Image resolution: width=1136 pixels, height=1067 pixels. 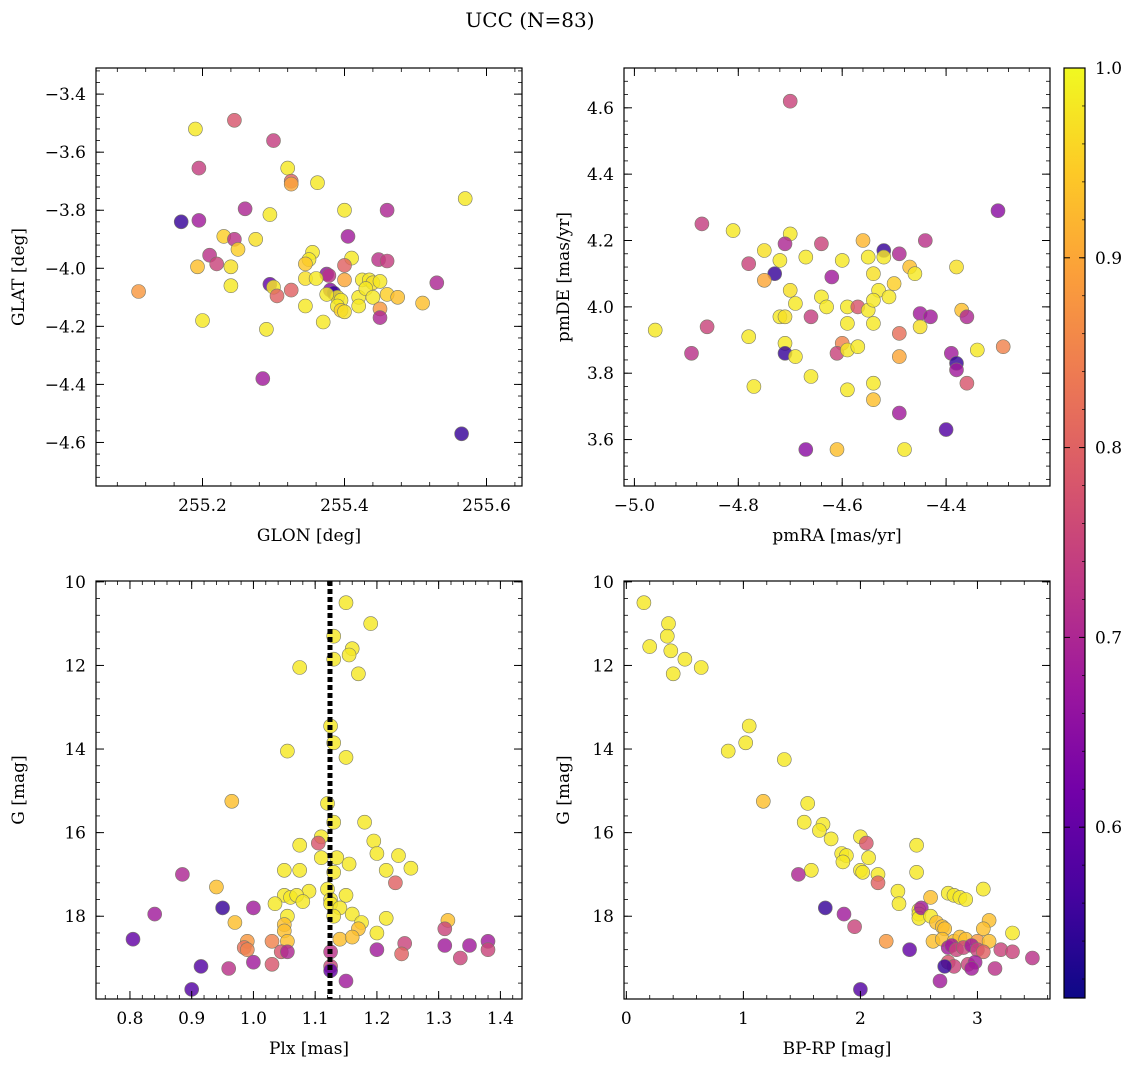 What do you see at coordinates (309, 1049) in the screenshot?
I see `x-axis-label: Plx [mas]` at bounding box center [309, 1049].